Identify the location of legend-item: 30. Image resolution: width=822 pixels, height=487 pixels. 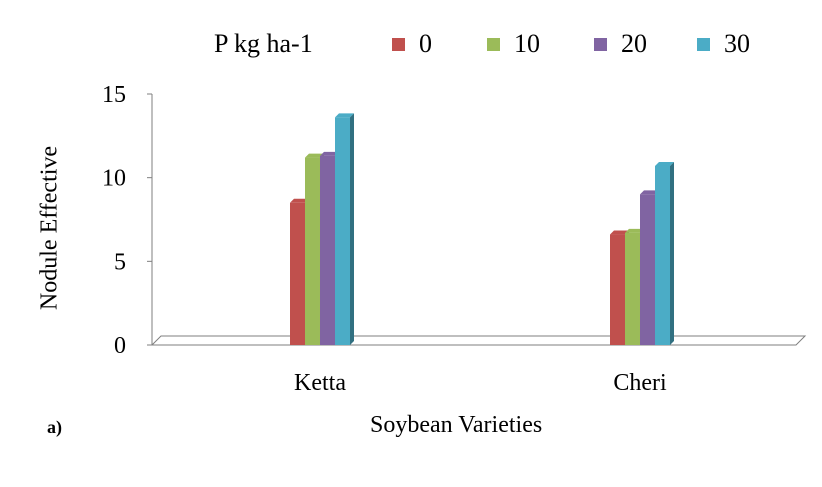
(723, 44).